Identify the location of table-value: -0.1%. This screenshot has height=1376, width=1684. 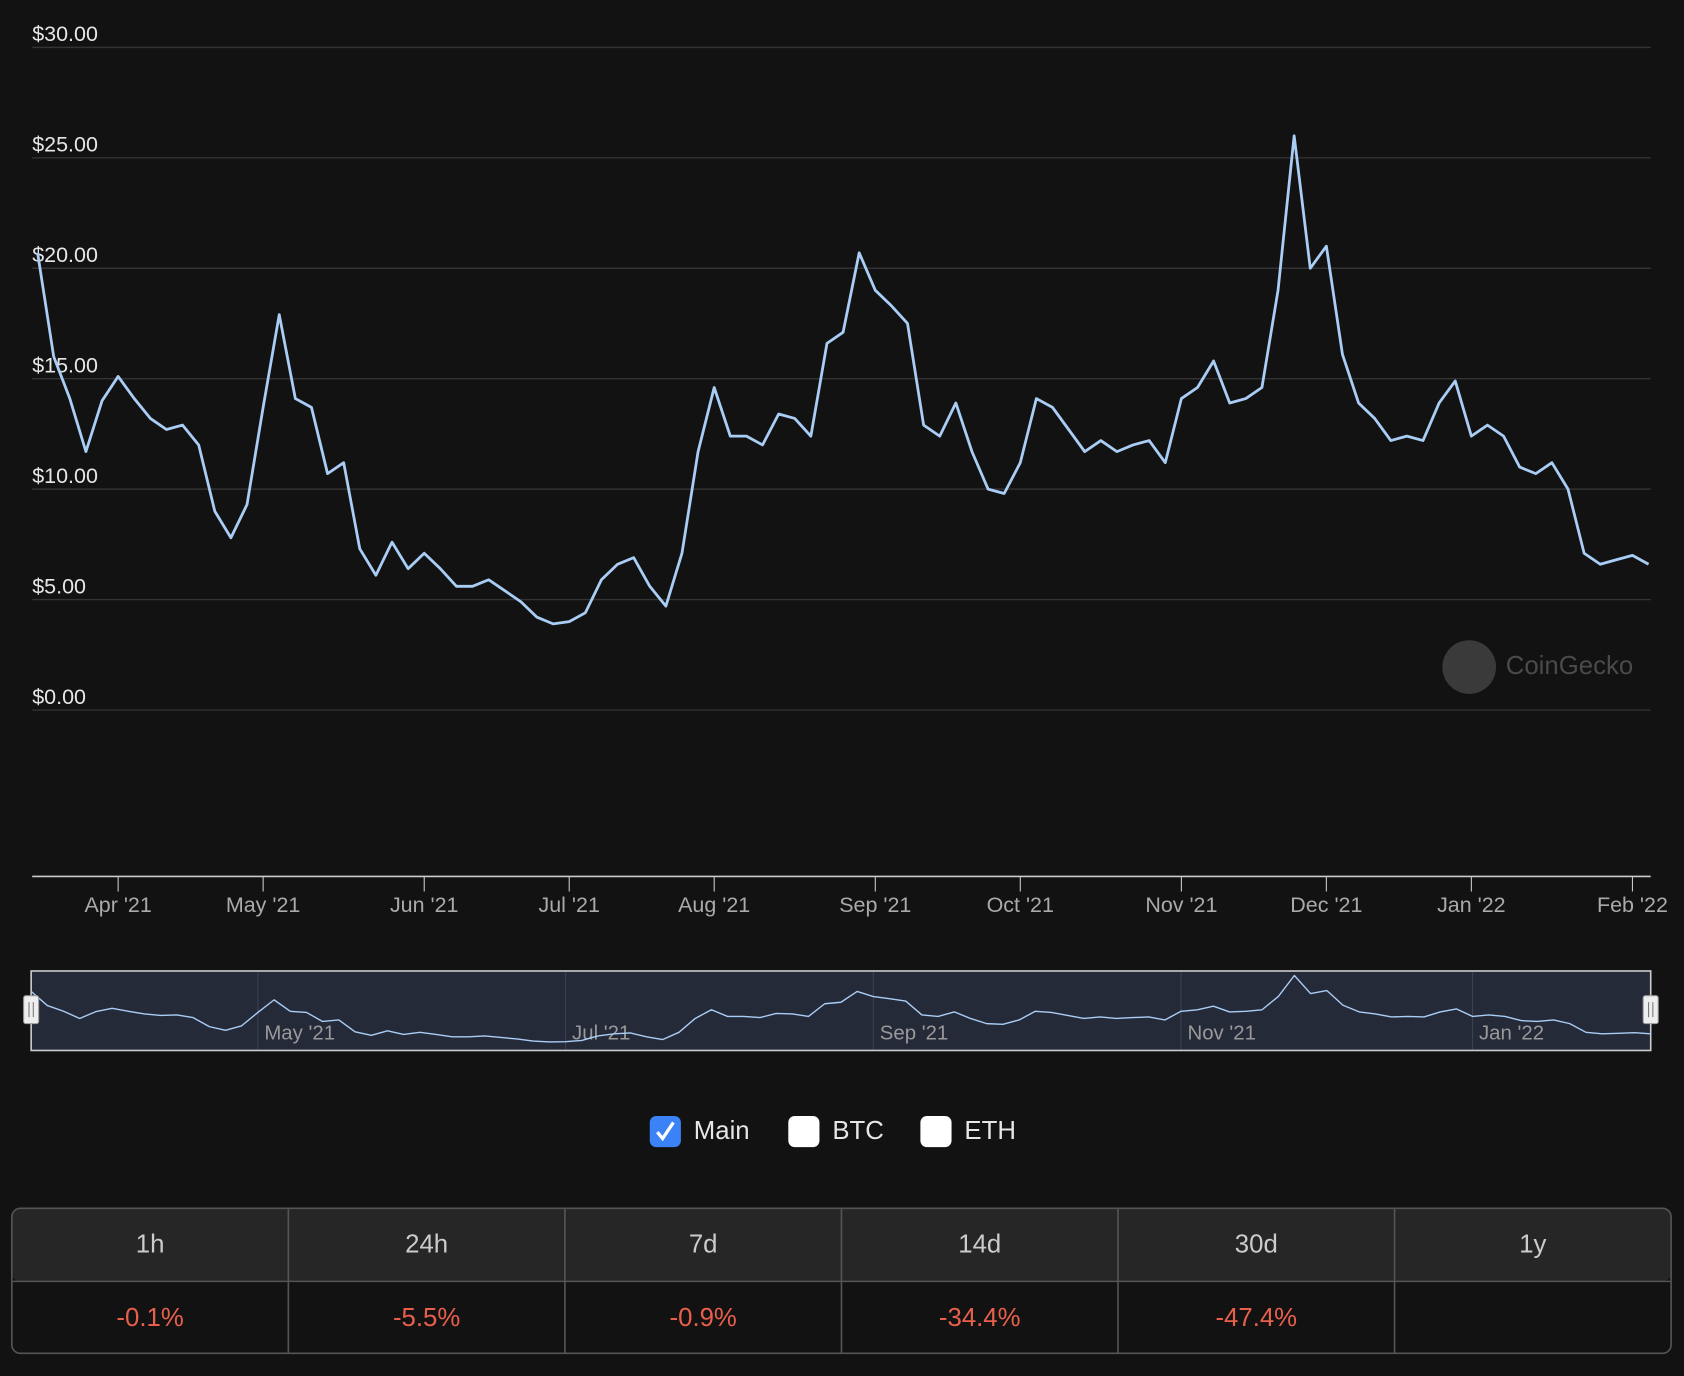
(149, 1318).